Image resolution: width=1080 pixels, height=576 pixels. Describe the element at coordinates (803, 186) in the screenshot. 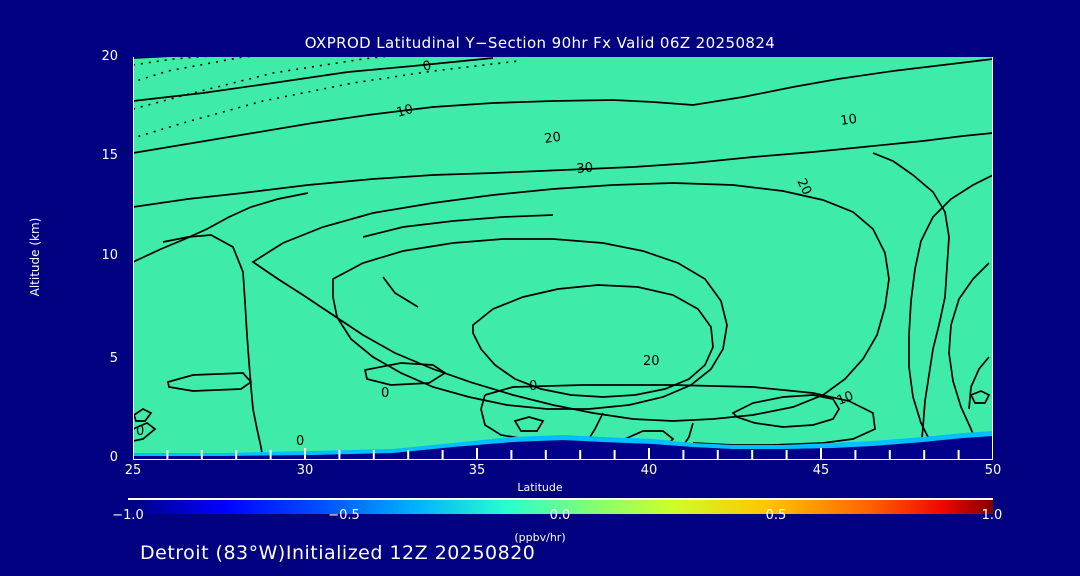

I see `contour-label-20b: 20` at that location.